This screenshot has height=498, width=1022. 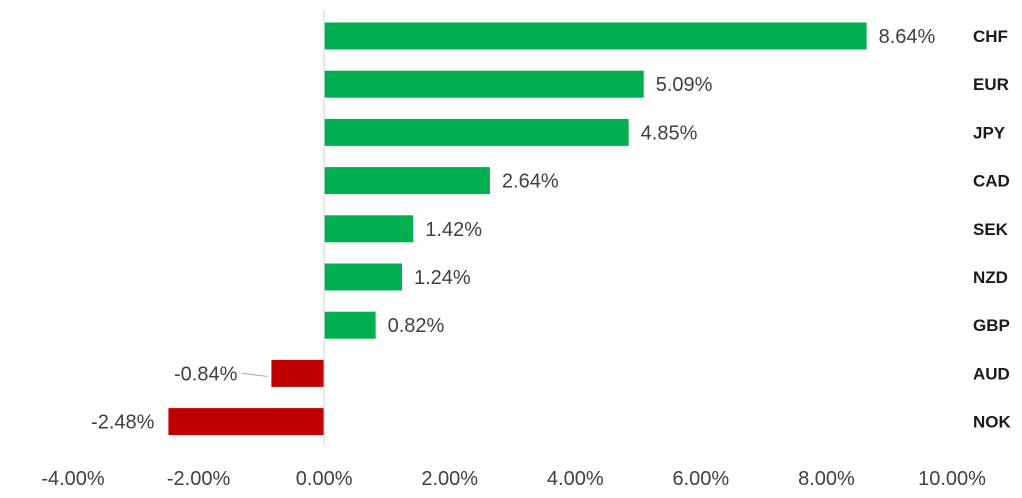 What do you see at coordinates (952, 479) in the screenshot?
I see `x-tick-label: 10.00%` at bounding box center [952, 479].